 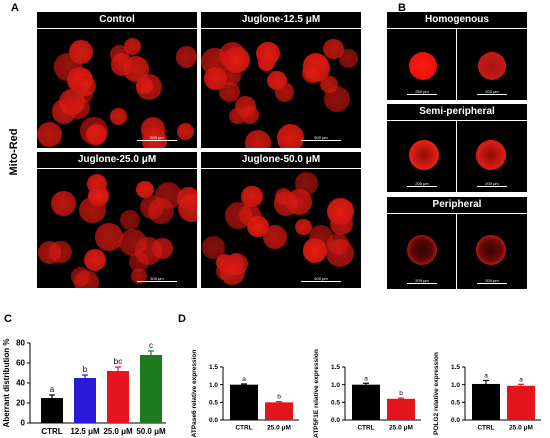 What do you see at coordinates (118, 361) in the screenshot?
I see `significance-letter: bc` at bounding box center [118, 361].